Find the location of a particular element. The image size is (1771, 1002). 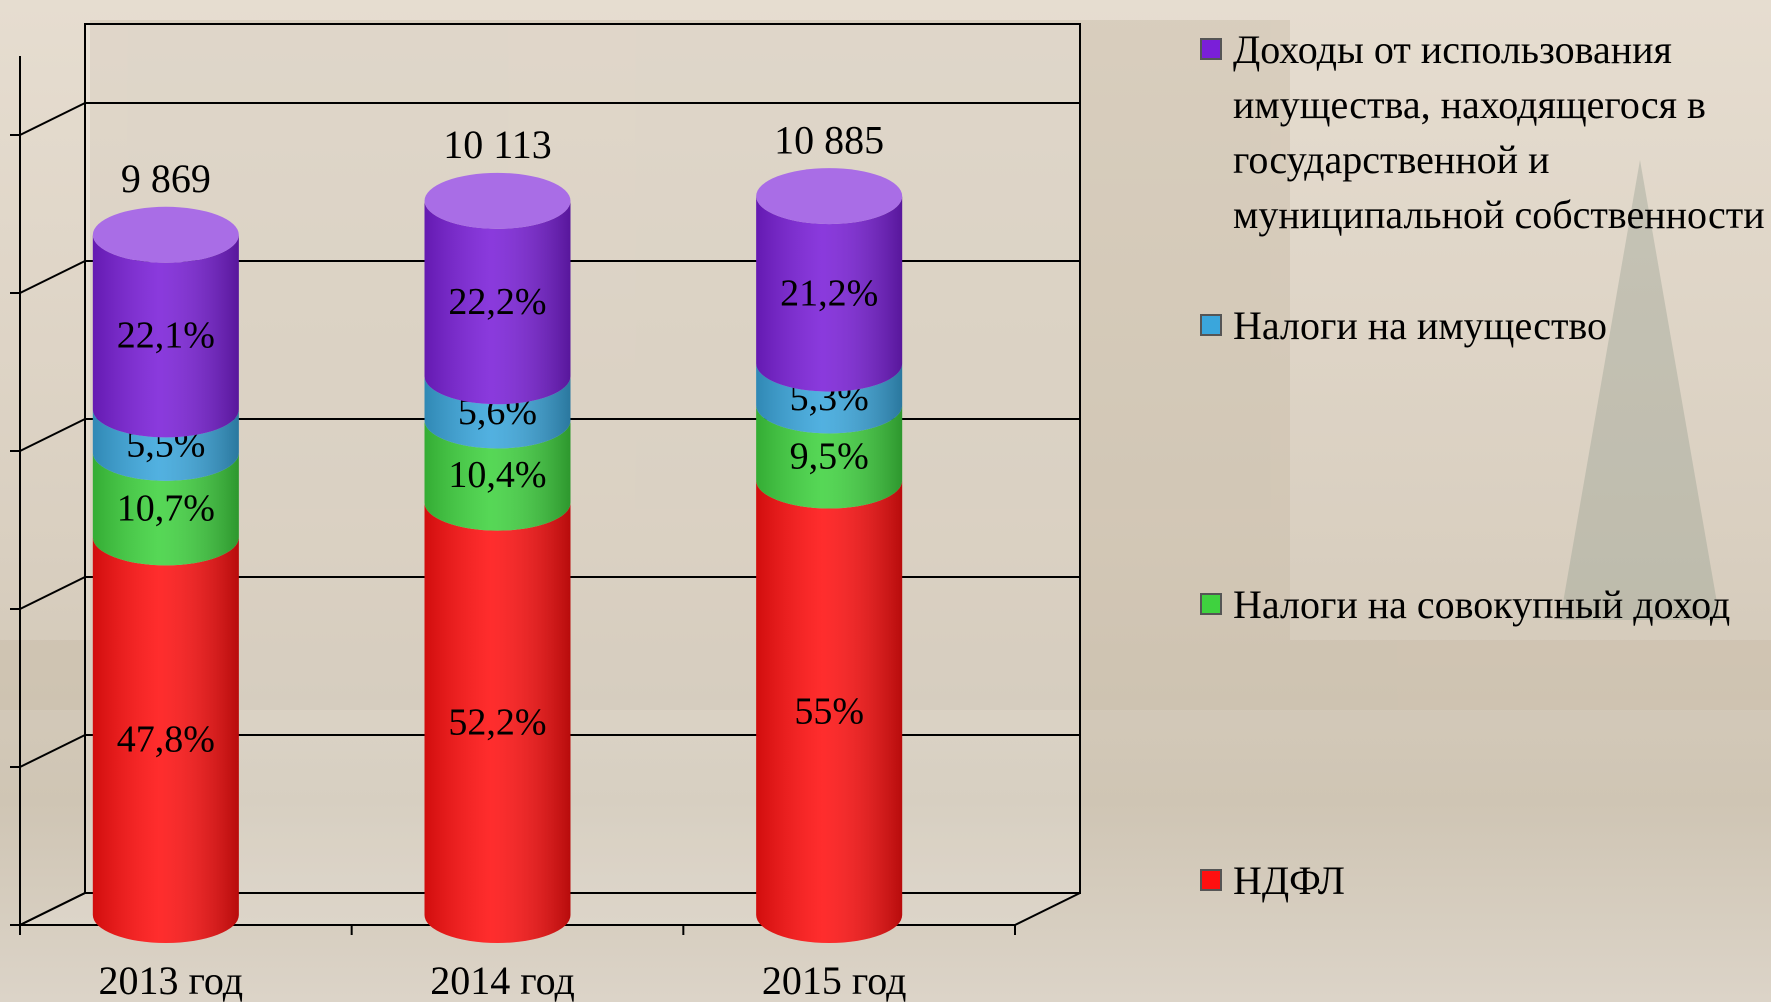

data-label: 22,2% is located at coordinates (497, 302).